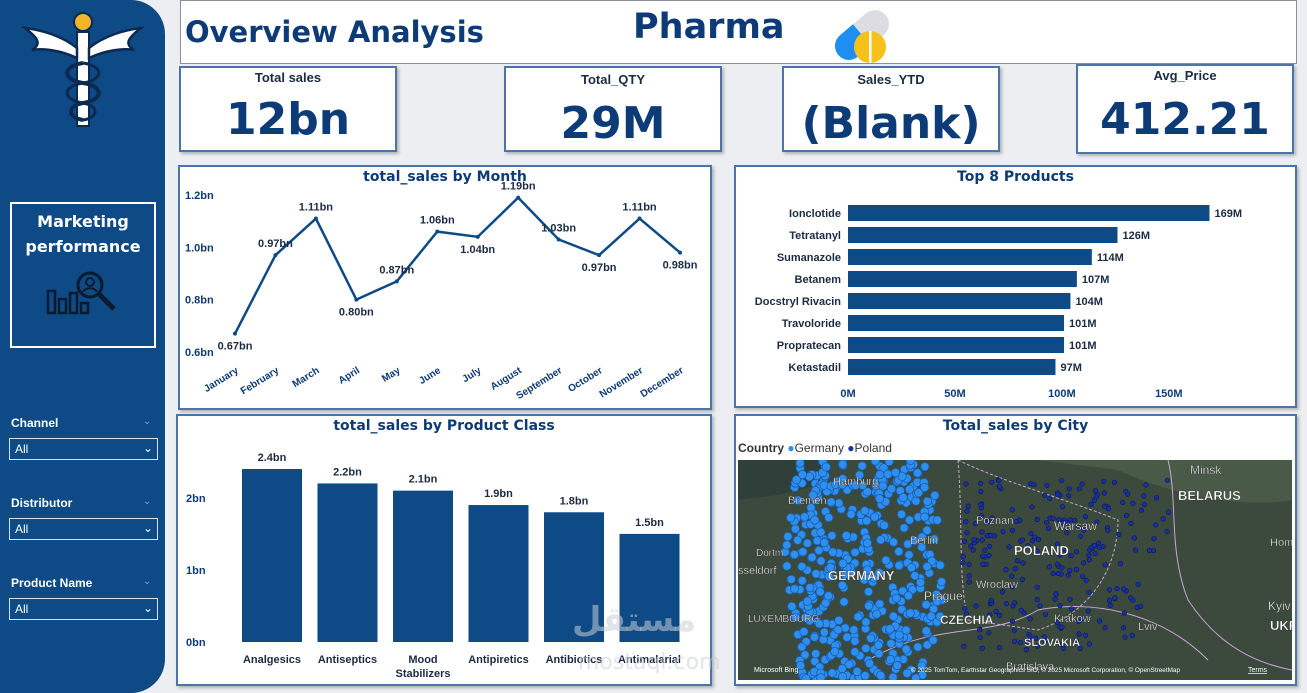 The height and width of the screenshot is (693, 1307). Describe the element at coordinates (445, 177) in the screenshot. I see `chart-title: total_sales by Month` at that location.